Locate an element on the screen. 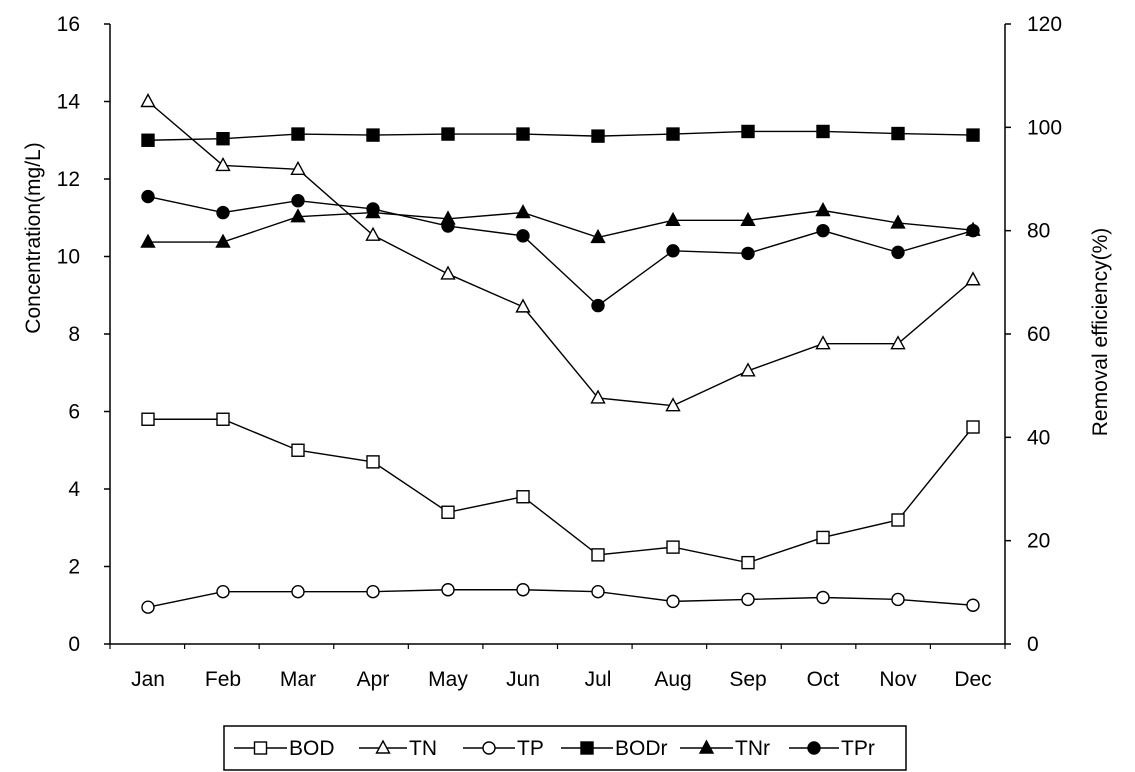 The image size is (1135, 772). right-axis-title: Removal efficiency(%) is located at coordinates (1100, 332).